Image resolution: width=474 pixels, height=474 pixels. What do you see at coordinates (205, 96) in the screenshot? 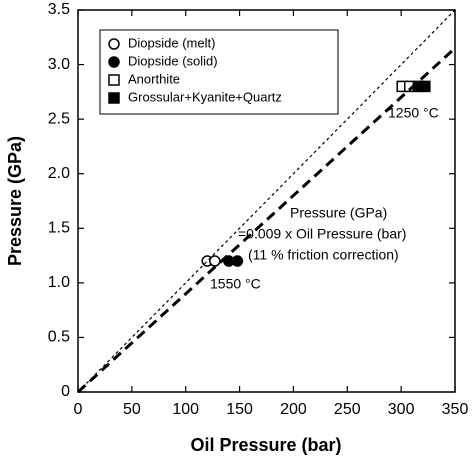
I see `legend-label: Grossular+Kyanite+Quartz` at bounding box center [205, 96].